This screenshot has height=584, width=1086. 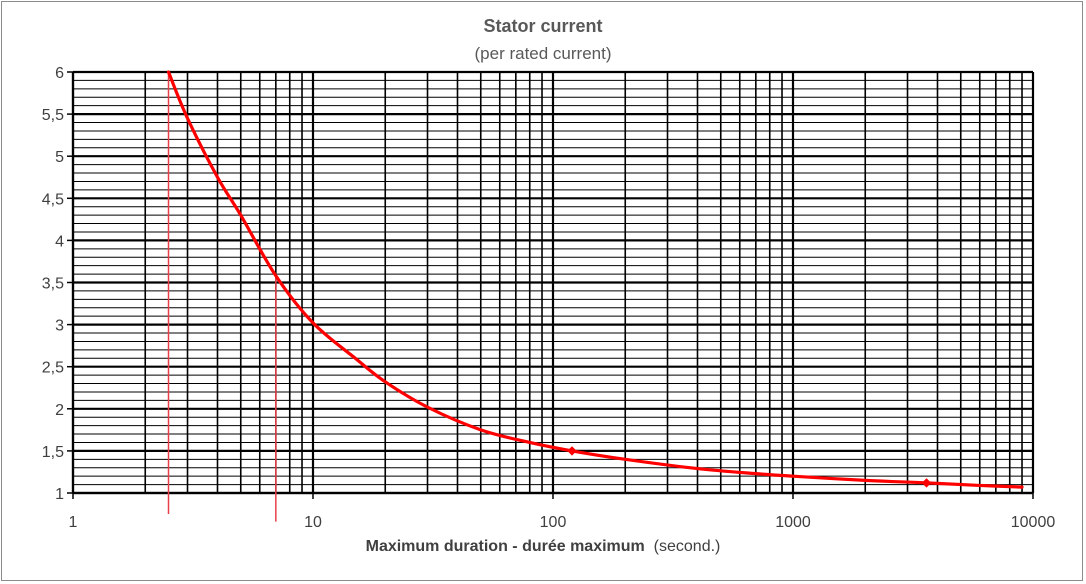 What do you see at coordinates (505, 546) in the screenshot?
I see `x-axis-label-main: Maximum duration - durée maximum` at bounding box center [505, 546].